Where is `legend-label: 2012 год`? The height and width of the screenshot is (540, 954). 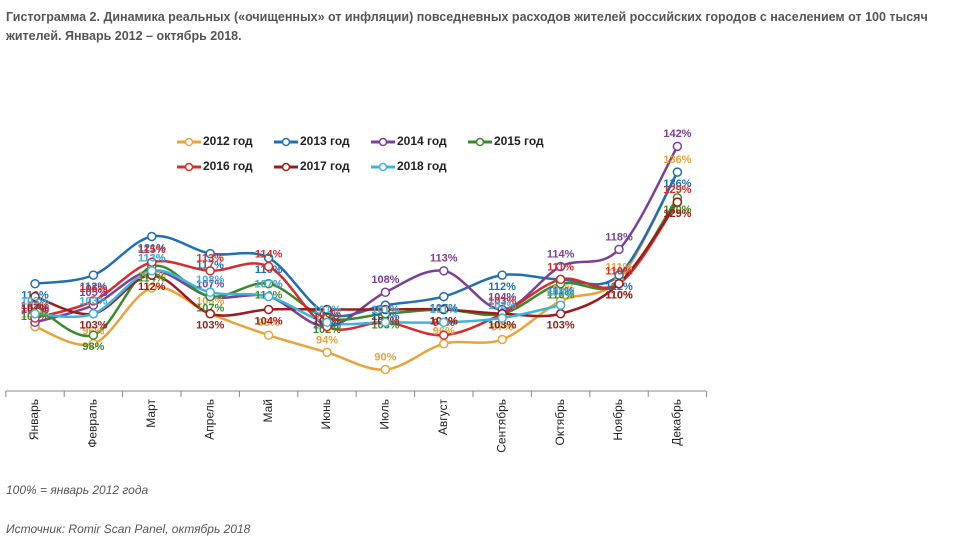
legend-label: 2012 год is located at coordinates (228, 141).